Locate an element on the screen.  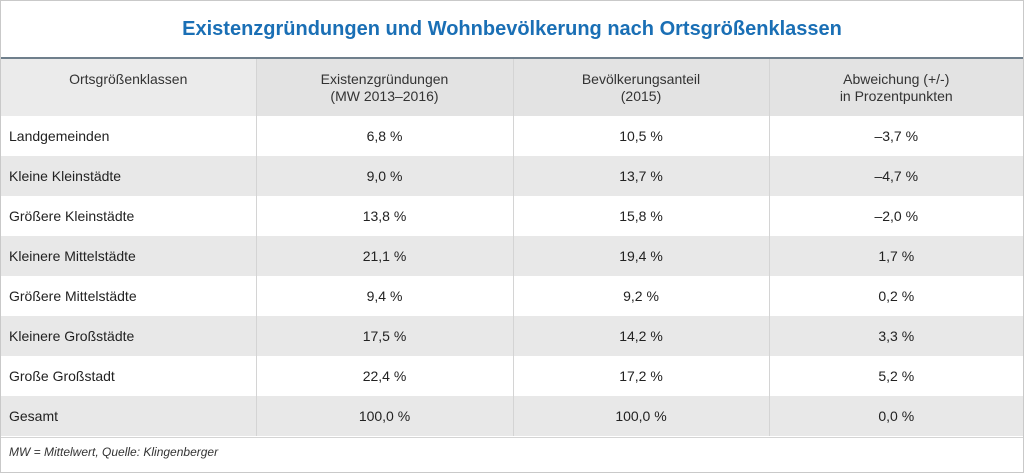
header-existenzgruendungen: Existenzgründungen (MW 2013–2016) is located at coordinates (384, 87).